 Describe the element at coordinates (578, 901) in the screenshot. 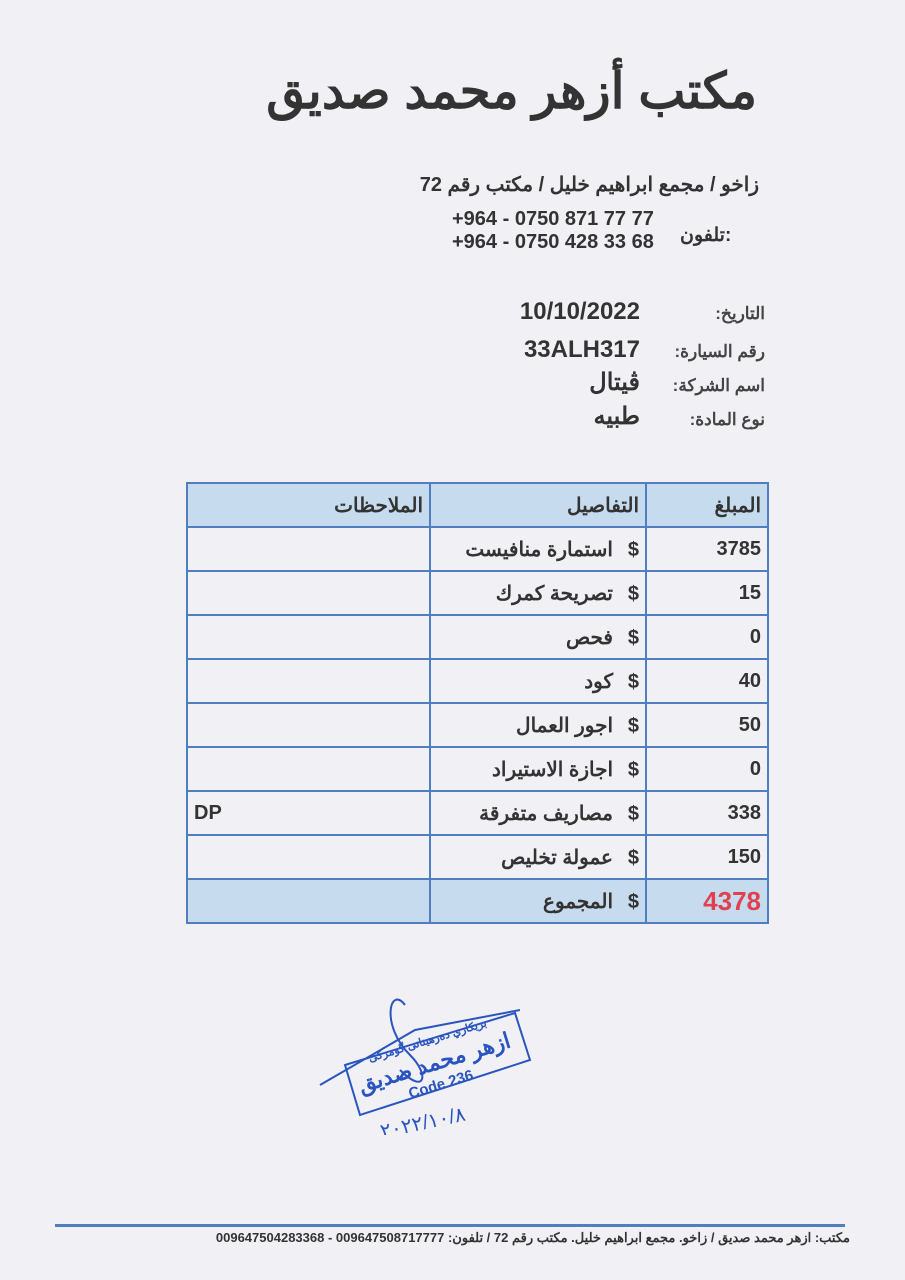

I see `total-label: المجموع` at that location.